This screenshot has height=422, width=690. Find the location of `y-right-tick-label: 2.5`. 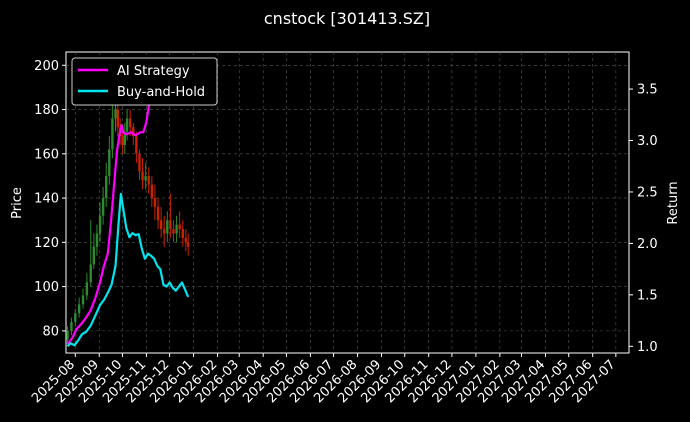

y-right-tick-label: 2.5 is located at coordinates (647, 192).